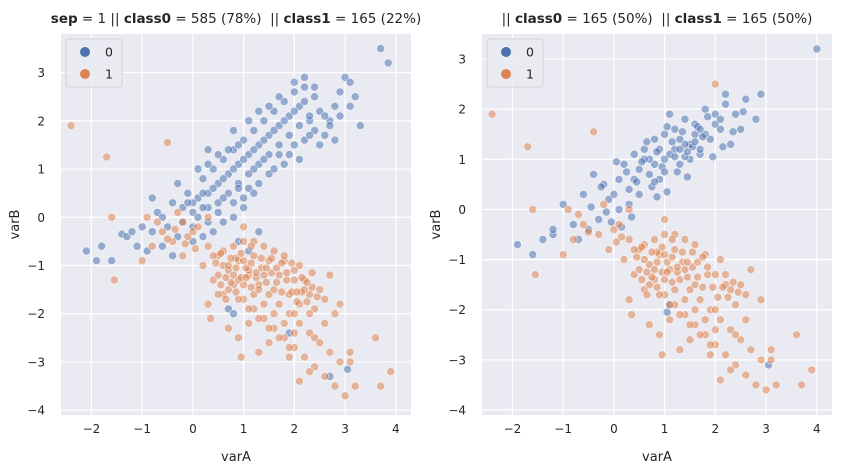 The width and height of the screenshot is (843, 474). I want to click on title-part: = 165 (50%), so click(767, 19).